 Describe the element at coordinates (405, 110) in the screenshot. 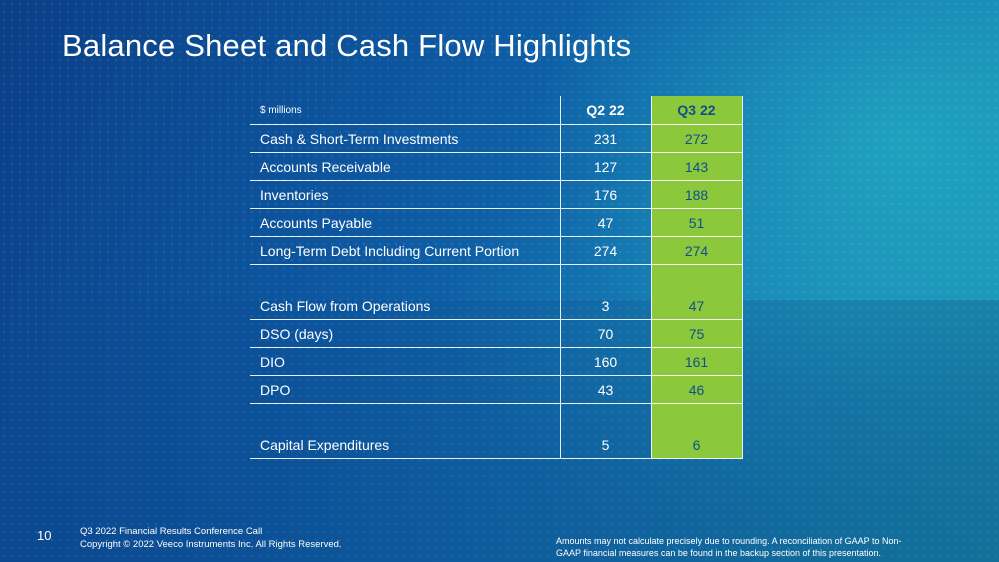

I see `unit-label: $ millions` at that location.